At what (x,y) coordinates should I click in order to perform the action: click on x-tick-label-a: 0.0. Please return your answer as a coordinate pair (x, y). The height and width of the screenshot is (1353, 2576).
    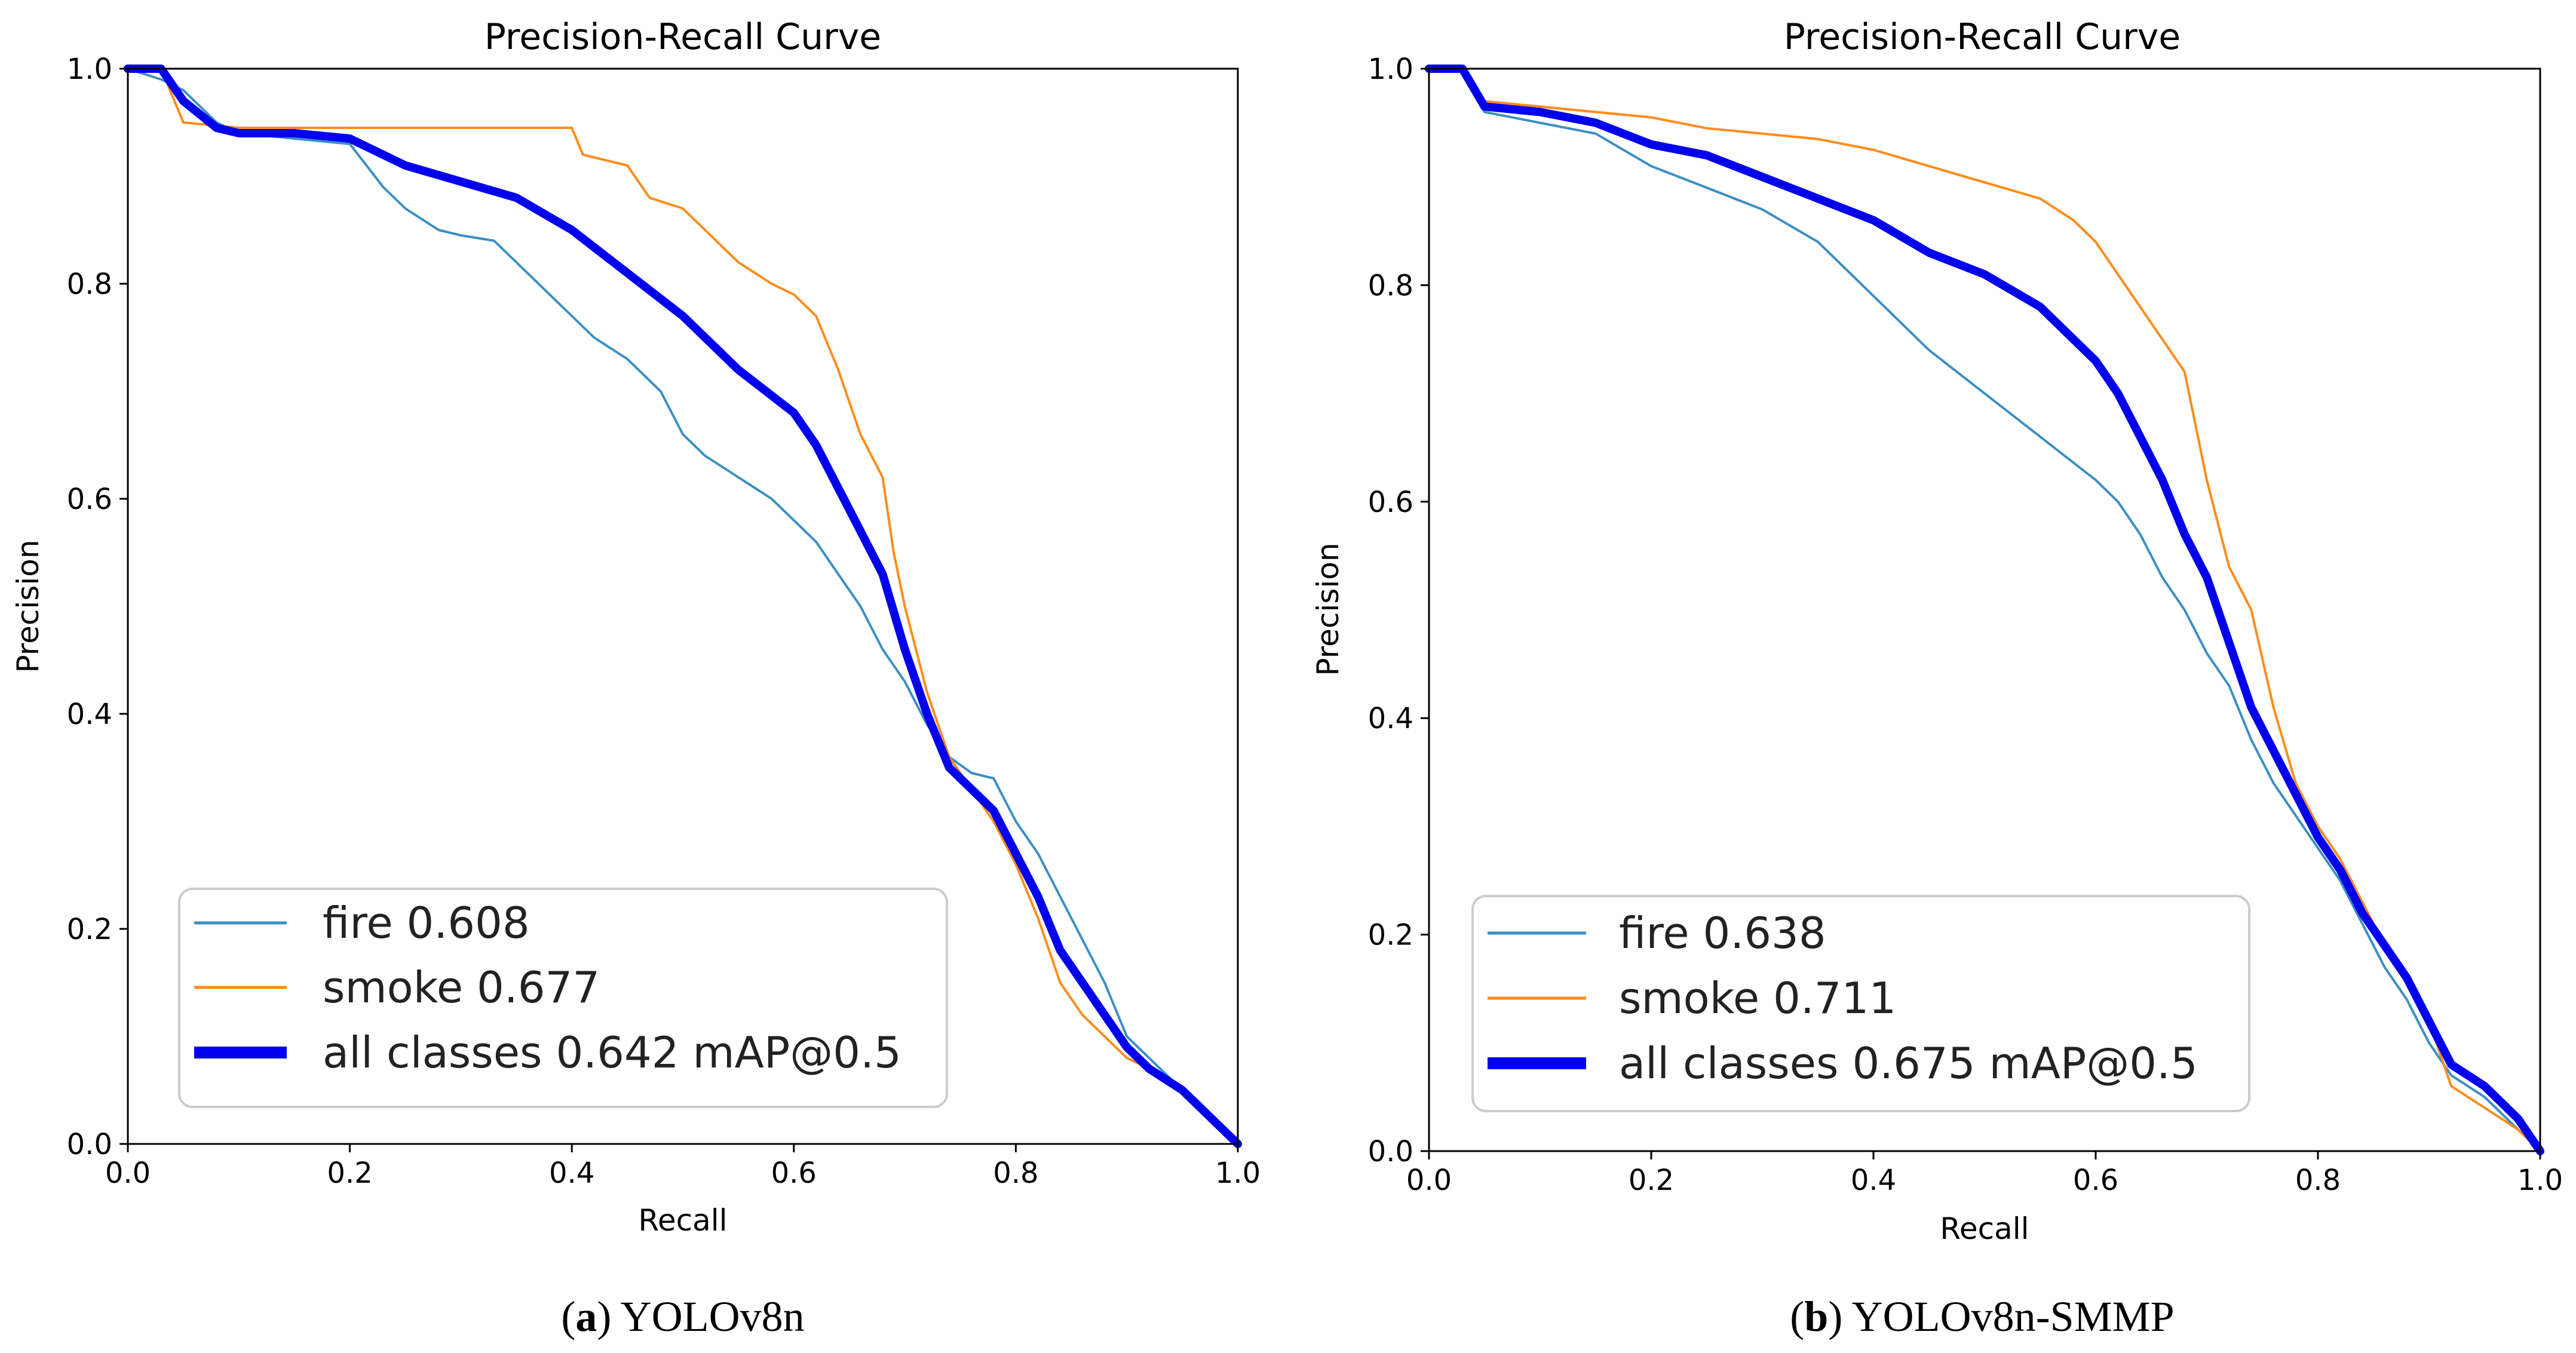
    Looking at the image, I should click on (128, 1173).